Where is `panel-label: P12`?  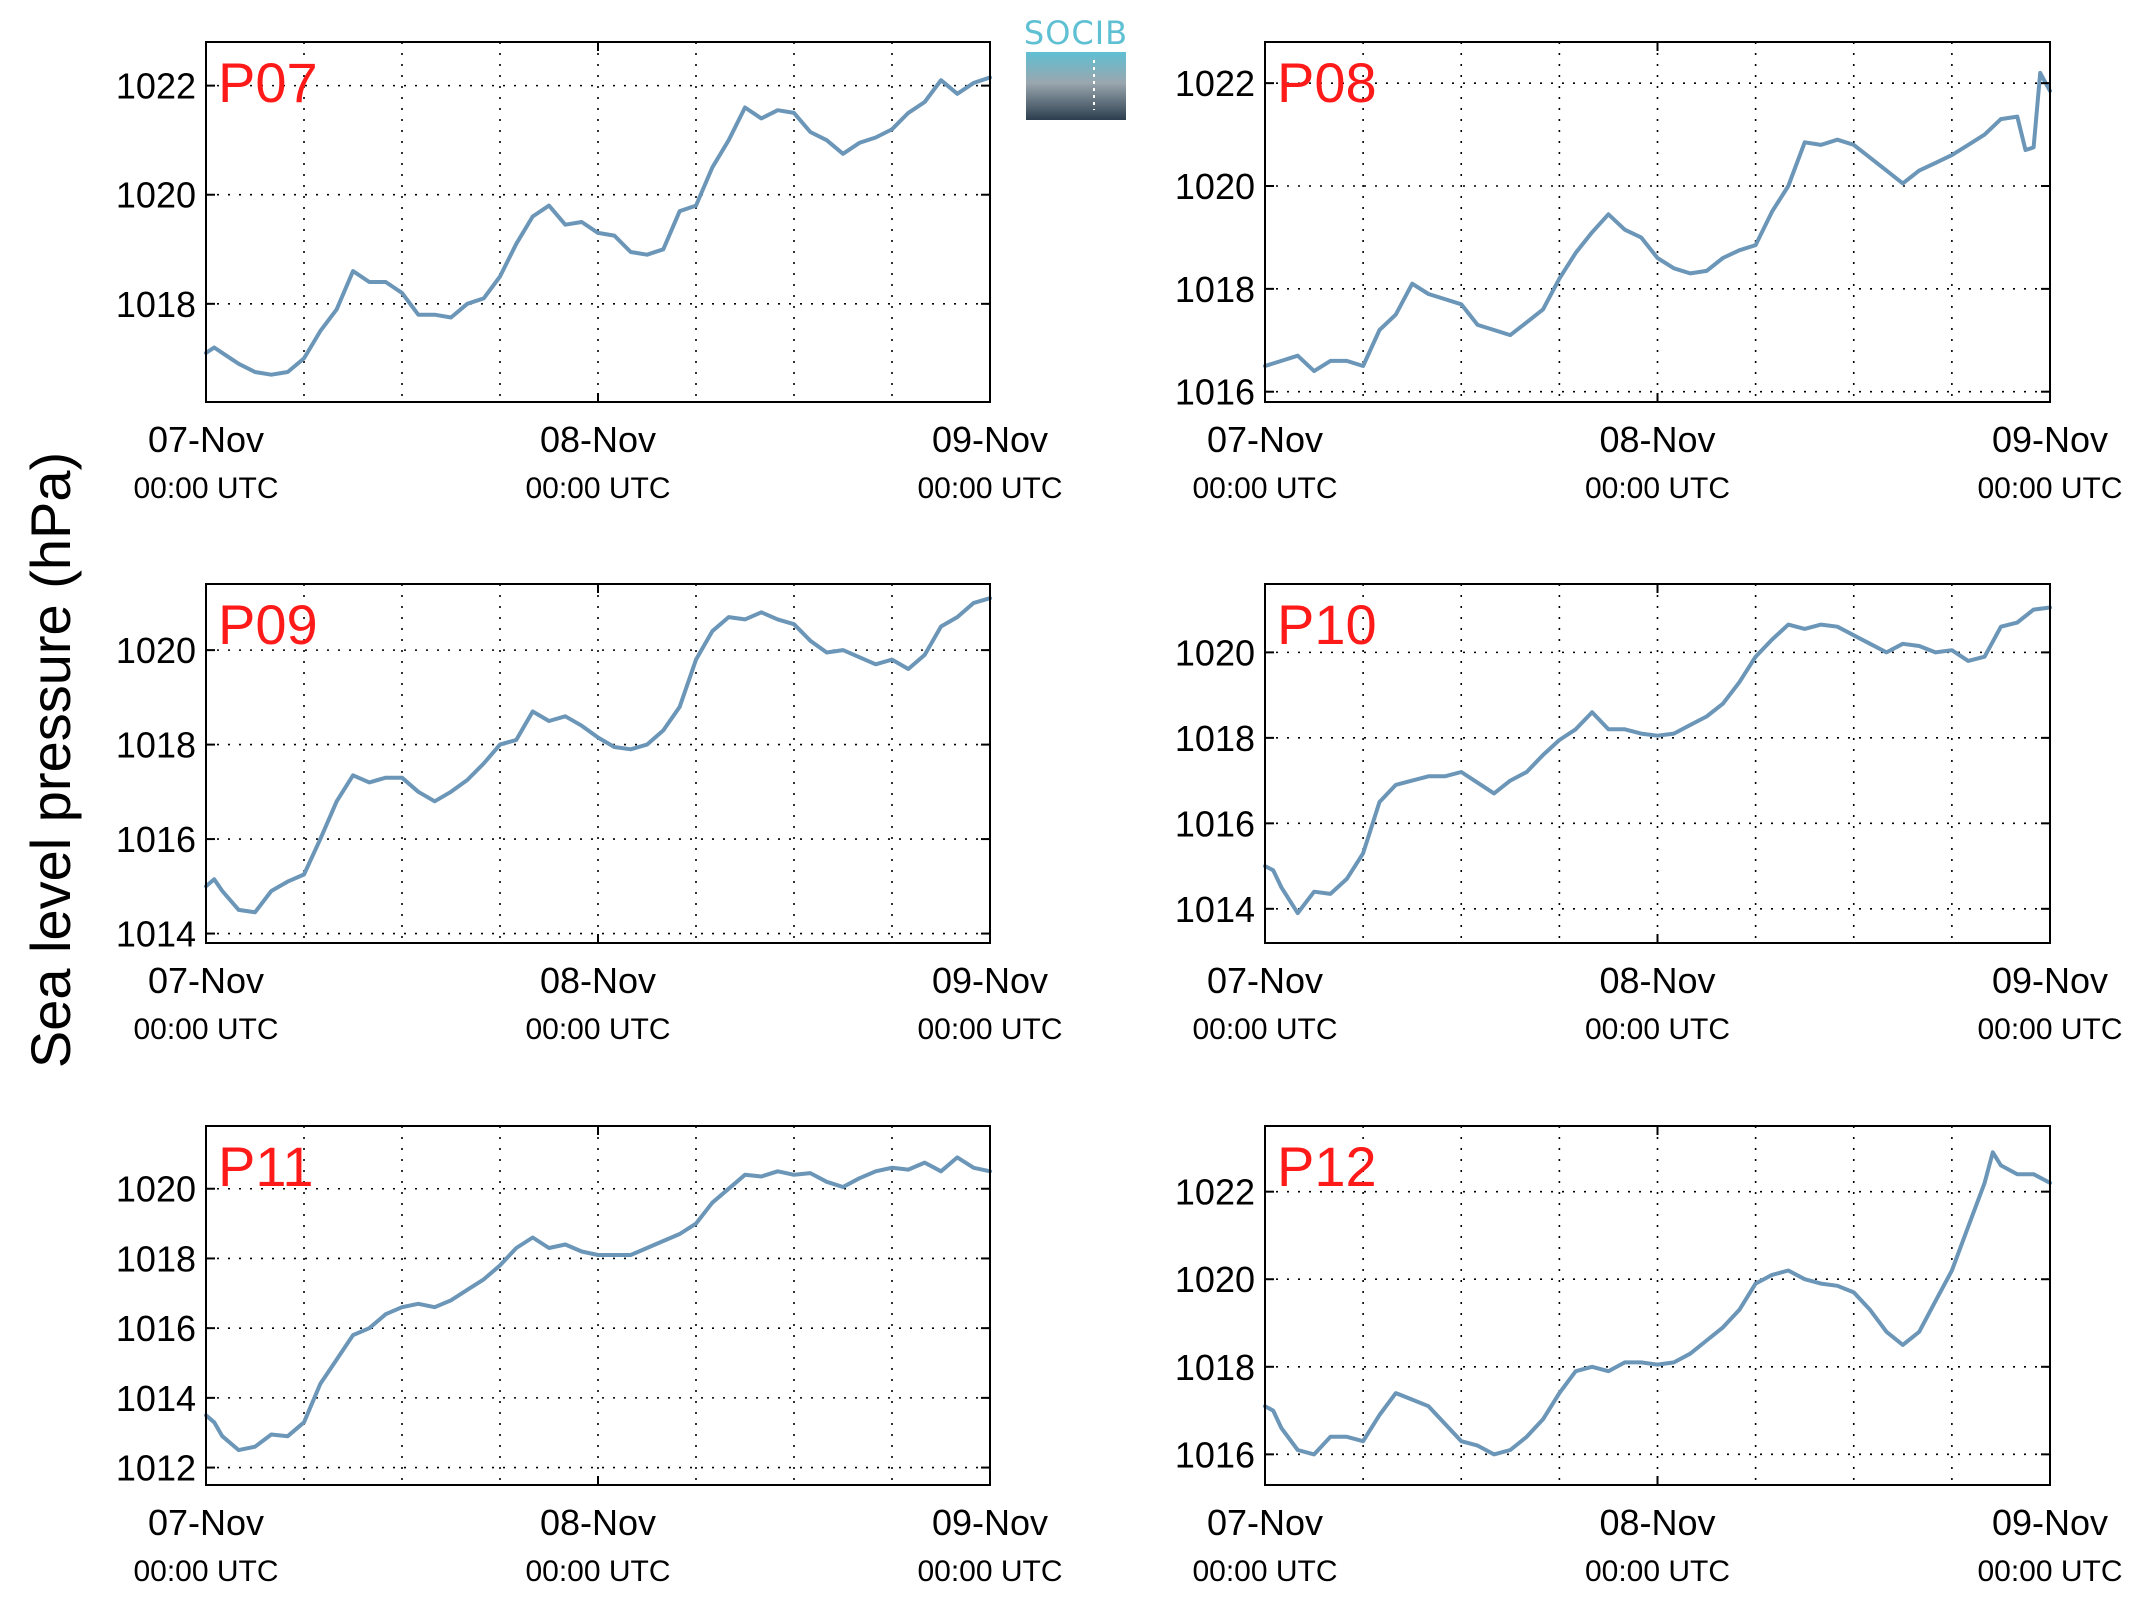
panel-label: P12 is located at coordinates (1327, 1166).